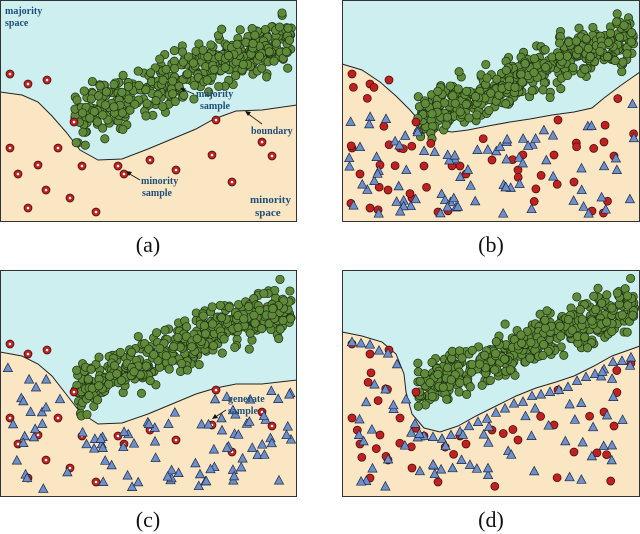 The image size is (640, 534). What do you see at coordinates (215, 416) in the screenshot?
I see `generate-sample-arrowhead` at bounding box center [215, 416].